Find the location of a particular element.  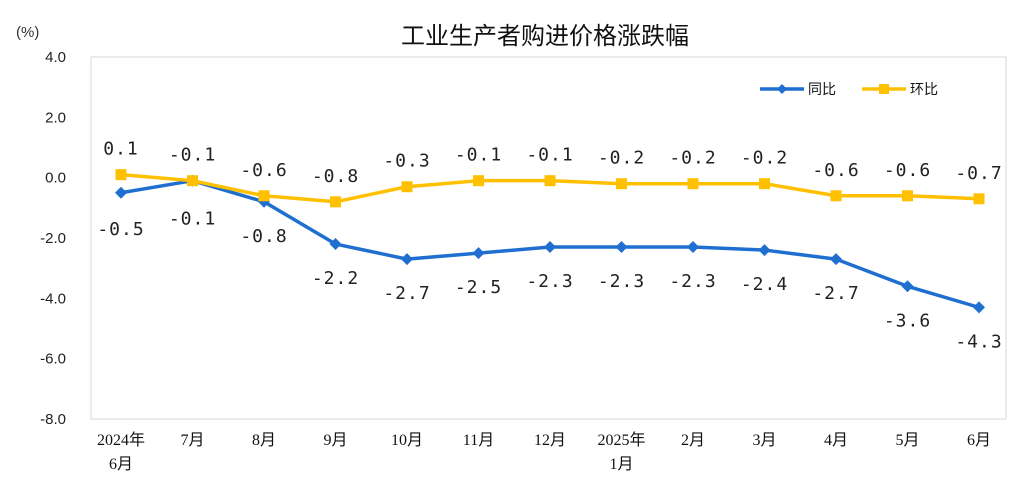

y-tick-label: 4.0 is located at coordinates (55, 57).